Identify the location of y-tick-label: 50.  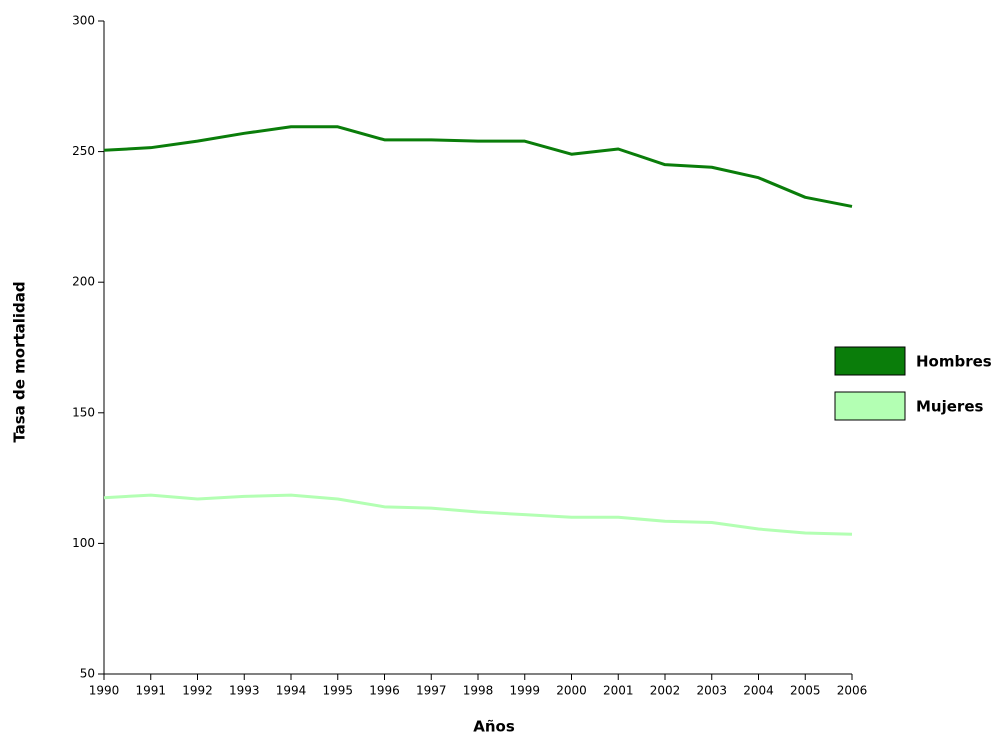
(87, 674).